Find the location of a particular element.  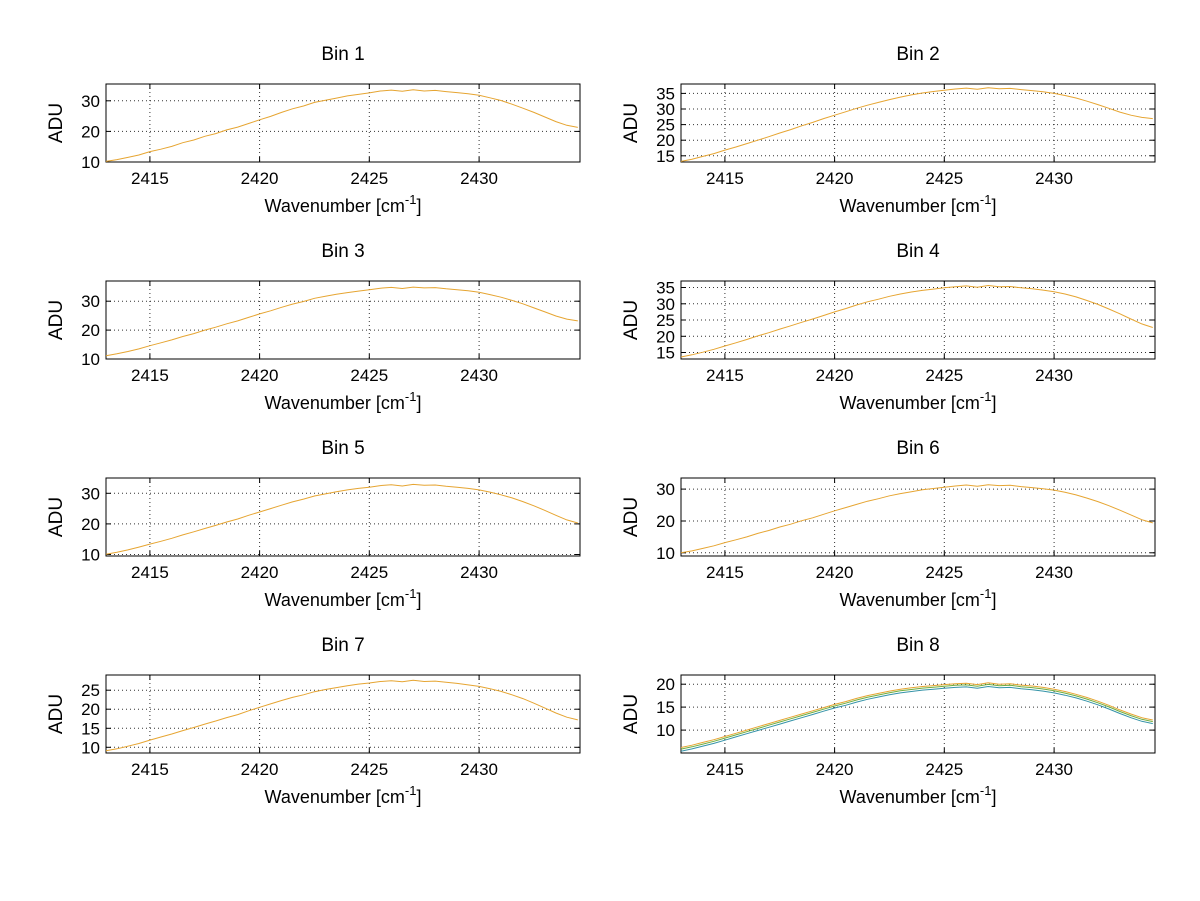

plot-title: Bin 8 is located at coordinates (917, 645).